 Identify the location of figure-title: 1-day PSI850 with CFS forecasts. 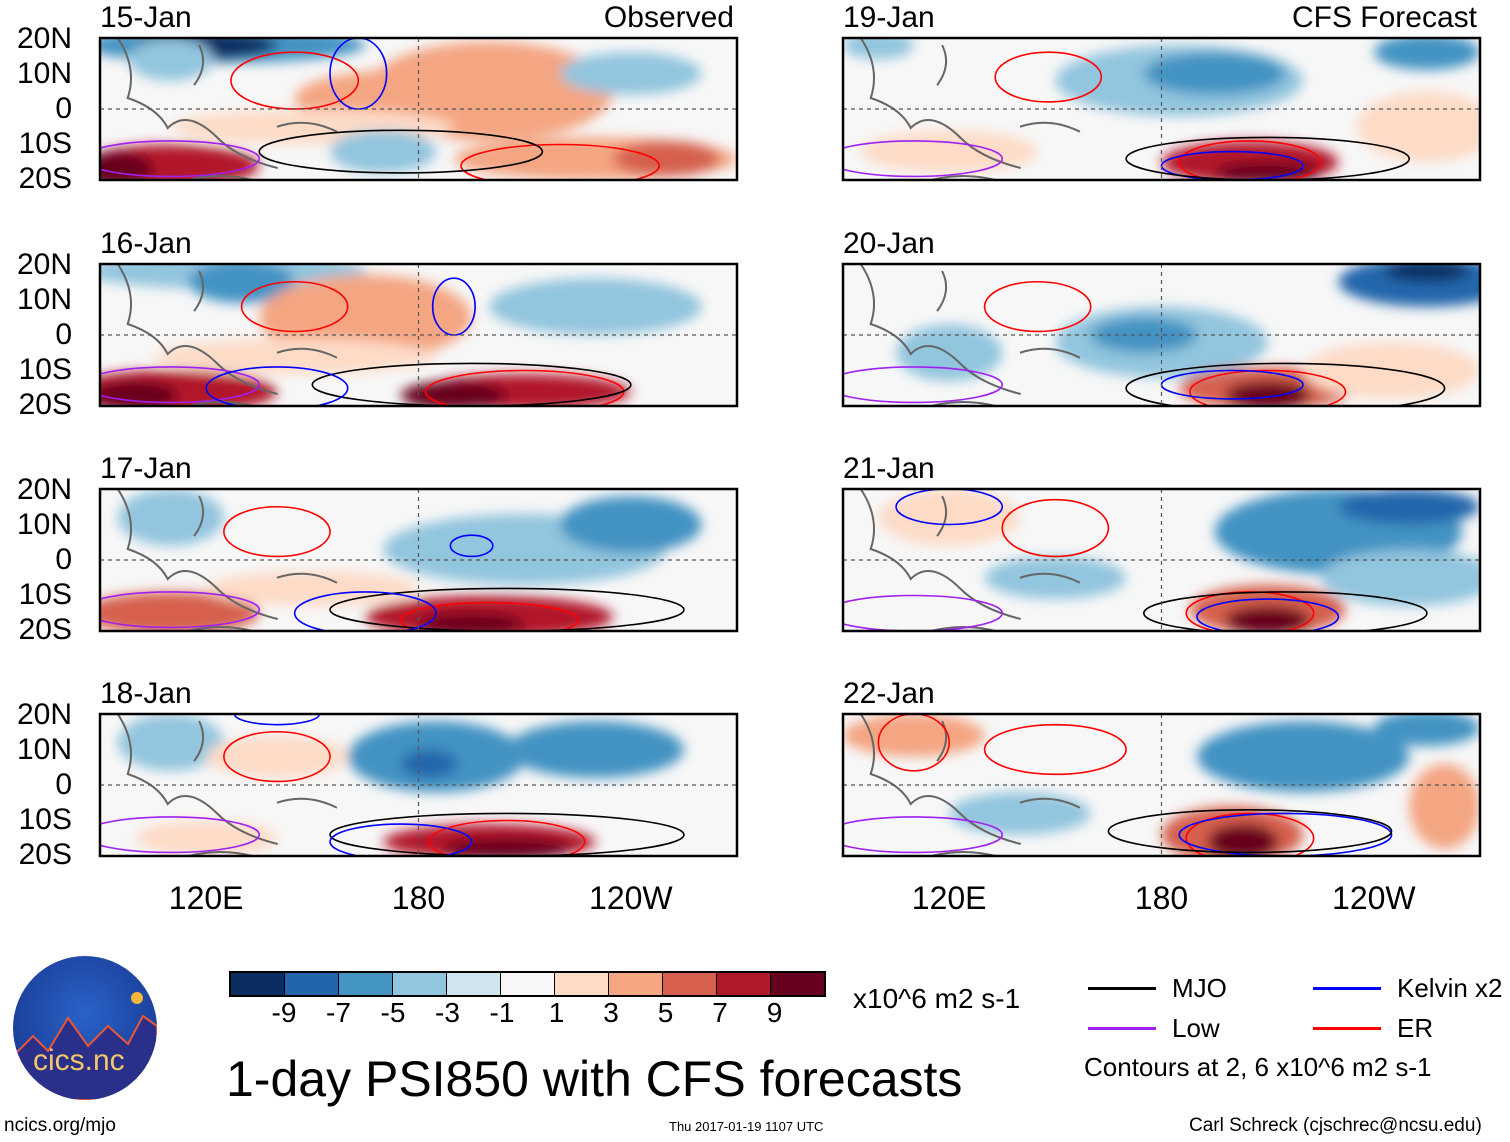
(594, 1079).